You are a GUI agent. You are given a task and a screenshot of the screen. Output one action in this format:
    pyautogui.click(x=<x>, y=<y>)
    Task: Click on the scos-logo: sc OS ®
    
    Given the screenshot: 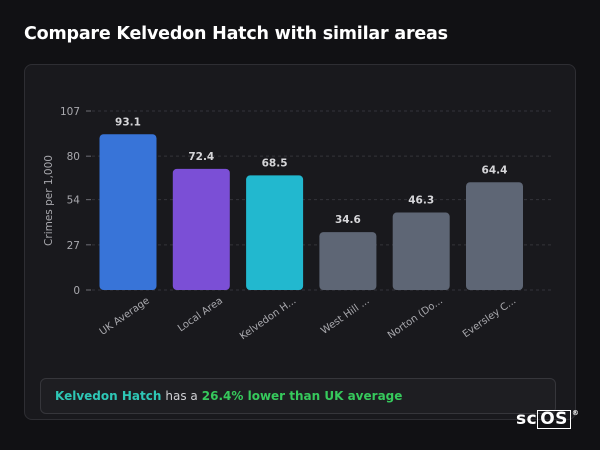 What is the action you would take?
    pyautogui.click(x=547, y=419)
    